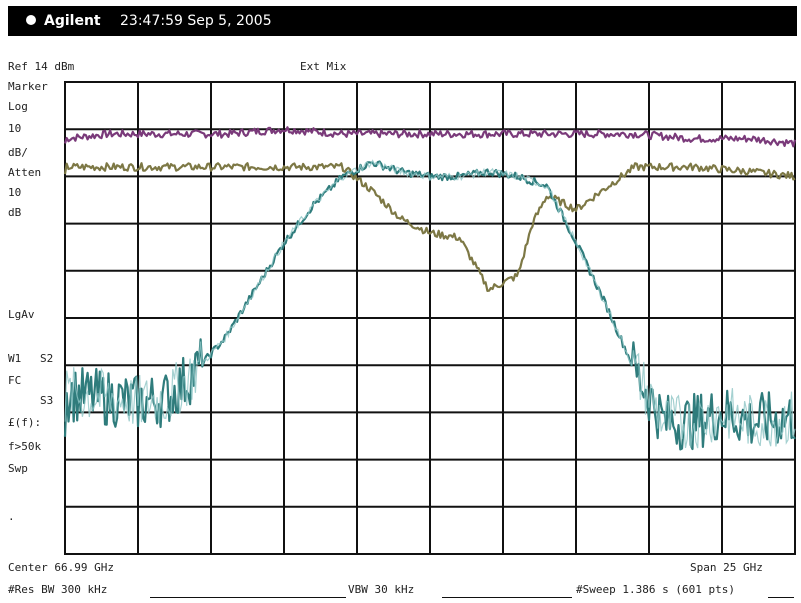 The image size is (801, 603). What do you see at coordinates (15, 212) in the screenshot?
I see `atten-unit: dB` at bounding box center [15, 212].